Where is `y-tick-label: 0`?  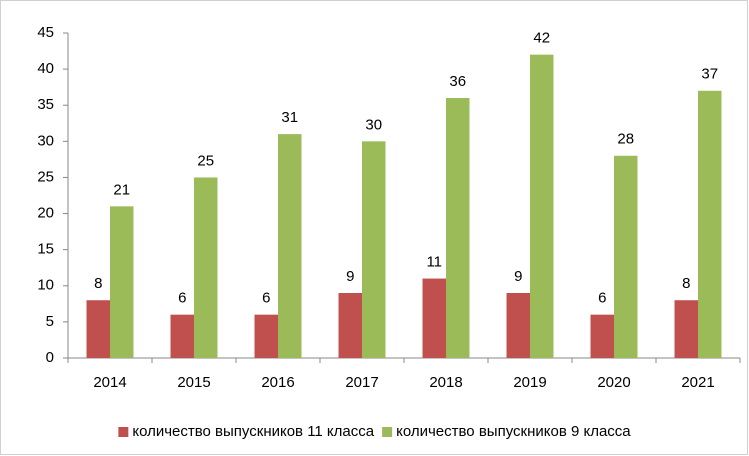 y-tick-label: 0 is located at coordinates (50, 357).